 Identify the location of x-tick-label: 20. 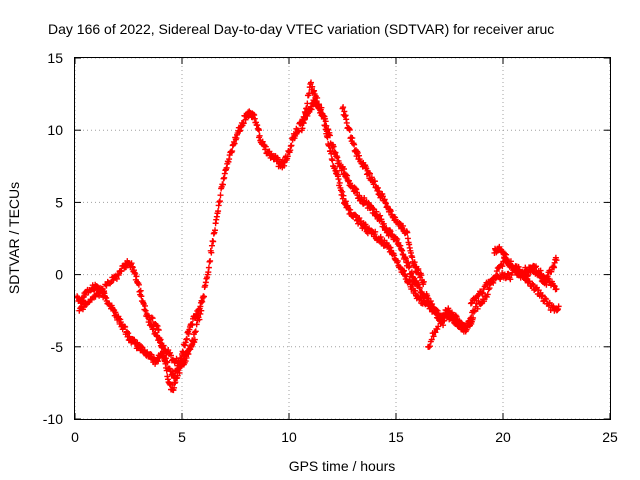
(503, 437).